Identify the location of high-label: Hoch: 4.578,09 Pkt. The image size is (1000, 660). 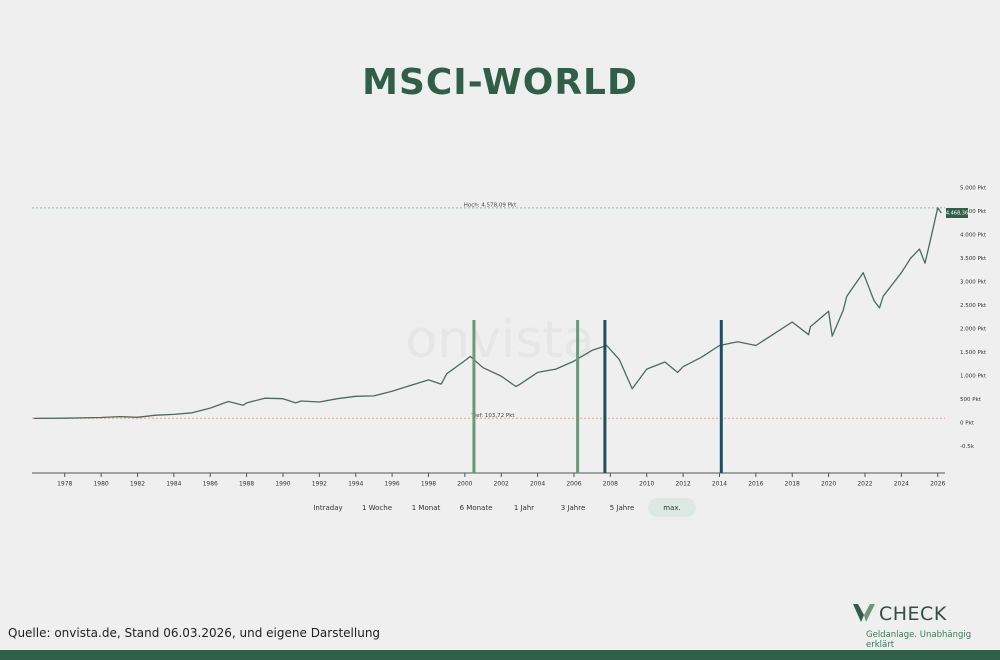
(490, 205).